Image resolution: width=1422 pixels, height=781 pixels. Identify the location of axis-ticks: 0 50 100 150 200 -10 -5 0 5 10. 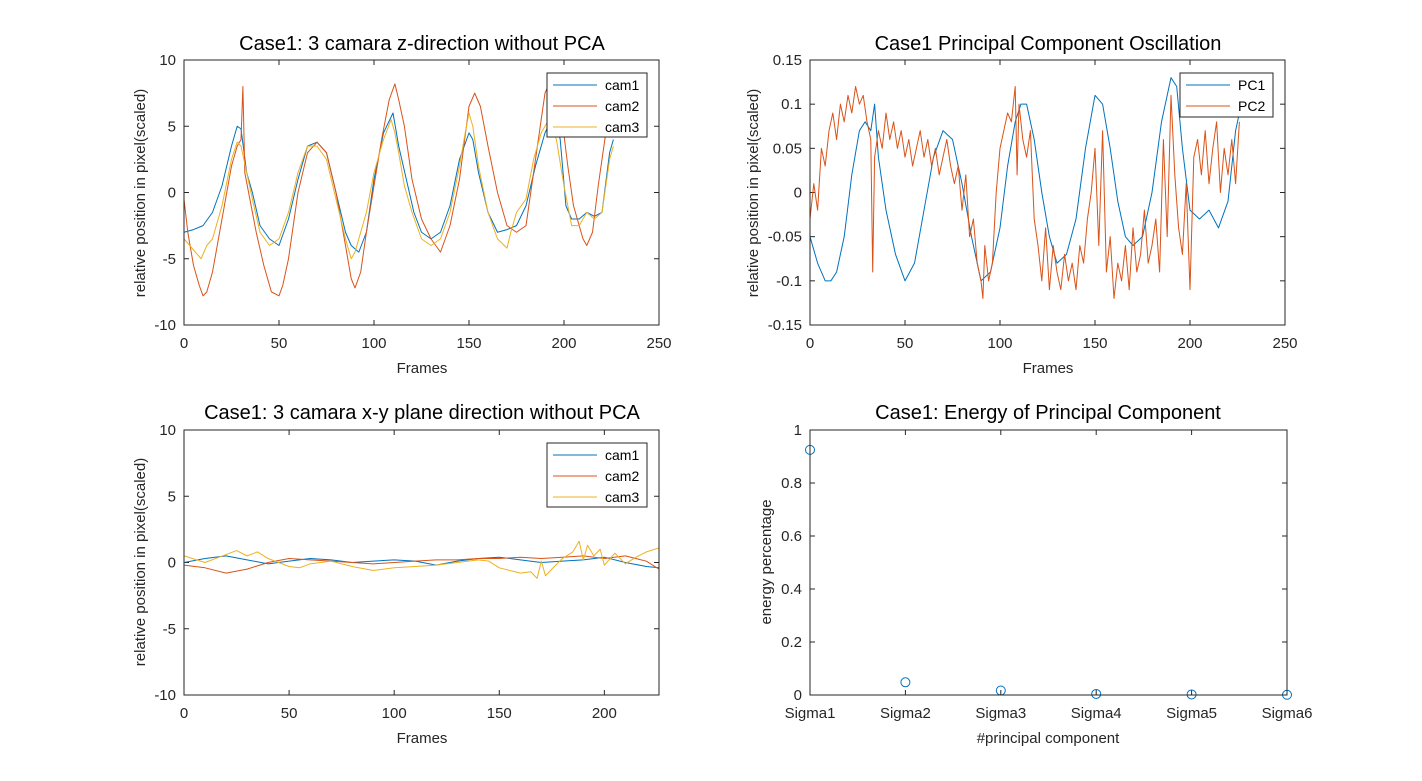
(406, 572).